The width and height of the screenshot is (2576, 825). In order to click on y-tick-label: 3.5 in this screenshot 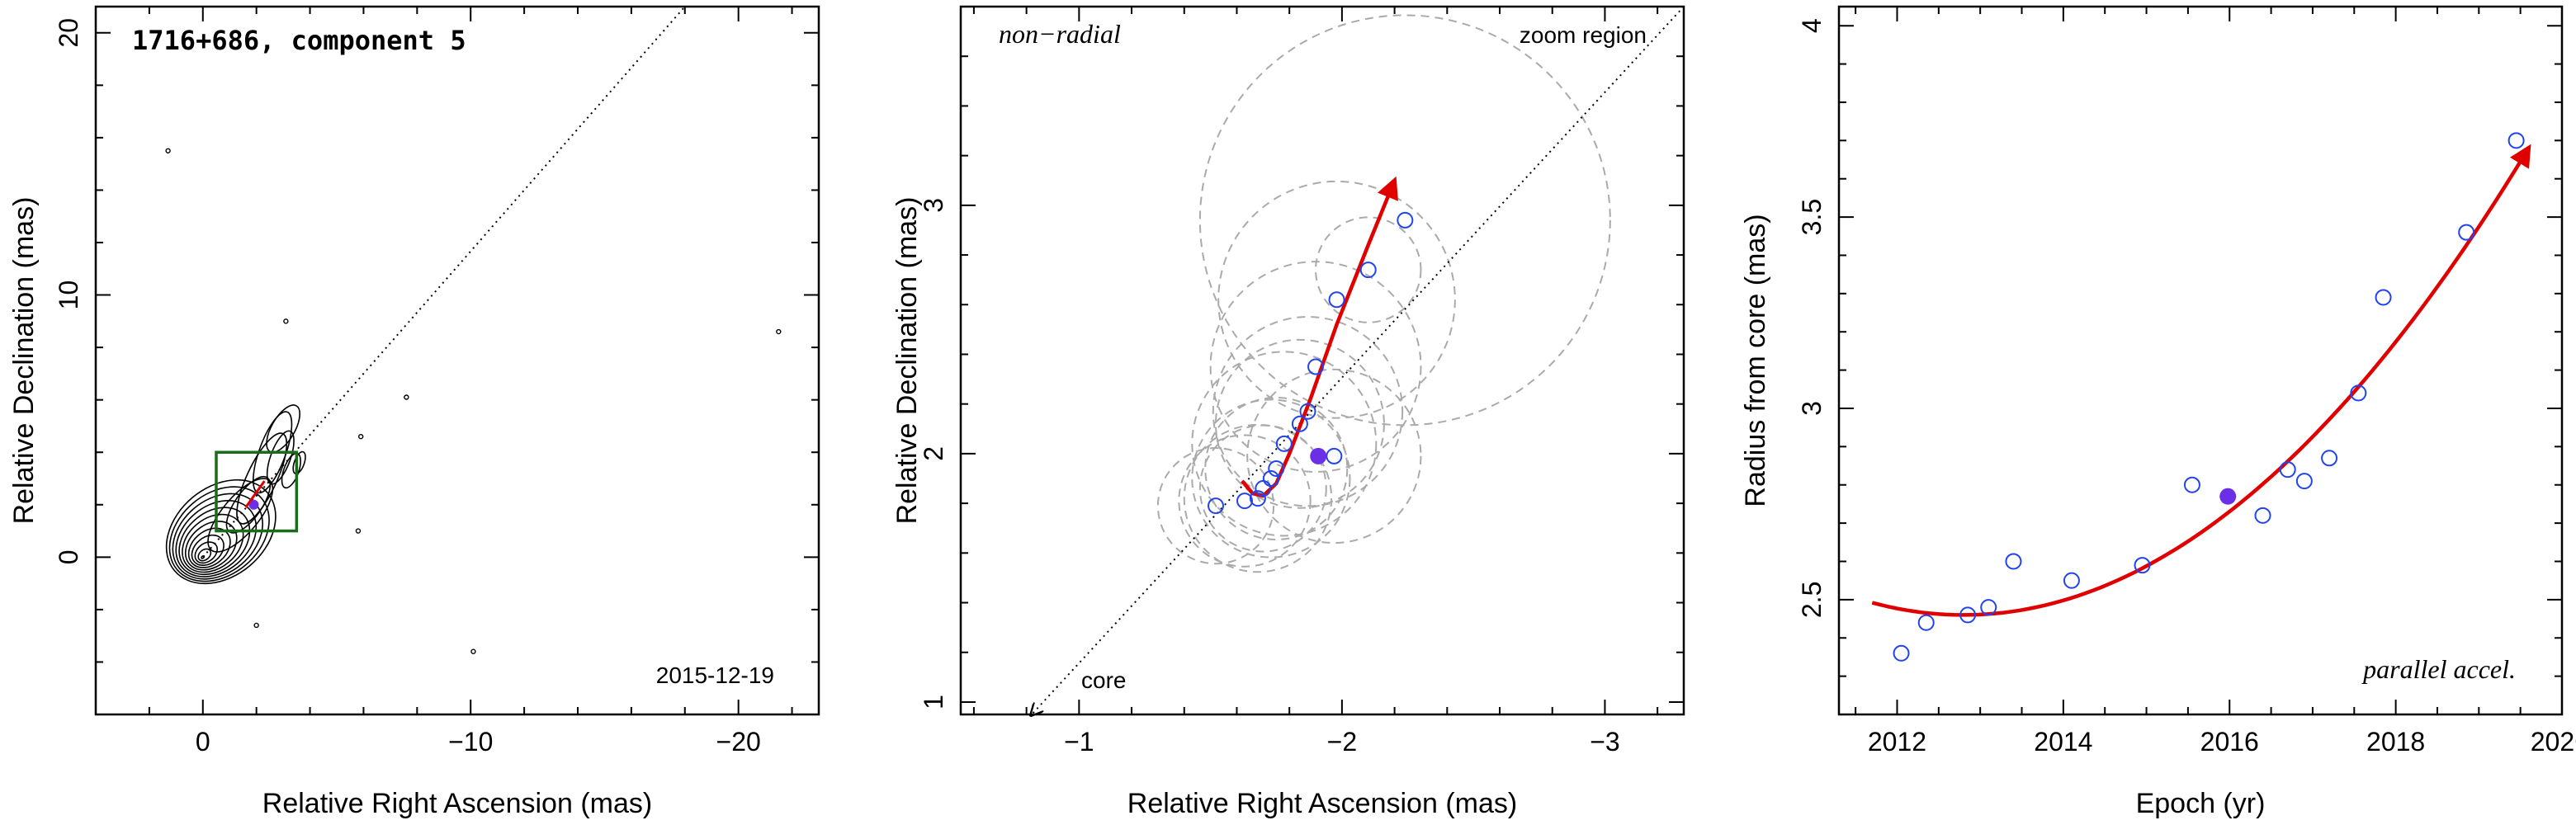, I will do `click(1812, 217)`.